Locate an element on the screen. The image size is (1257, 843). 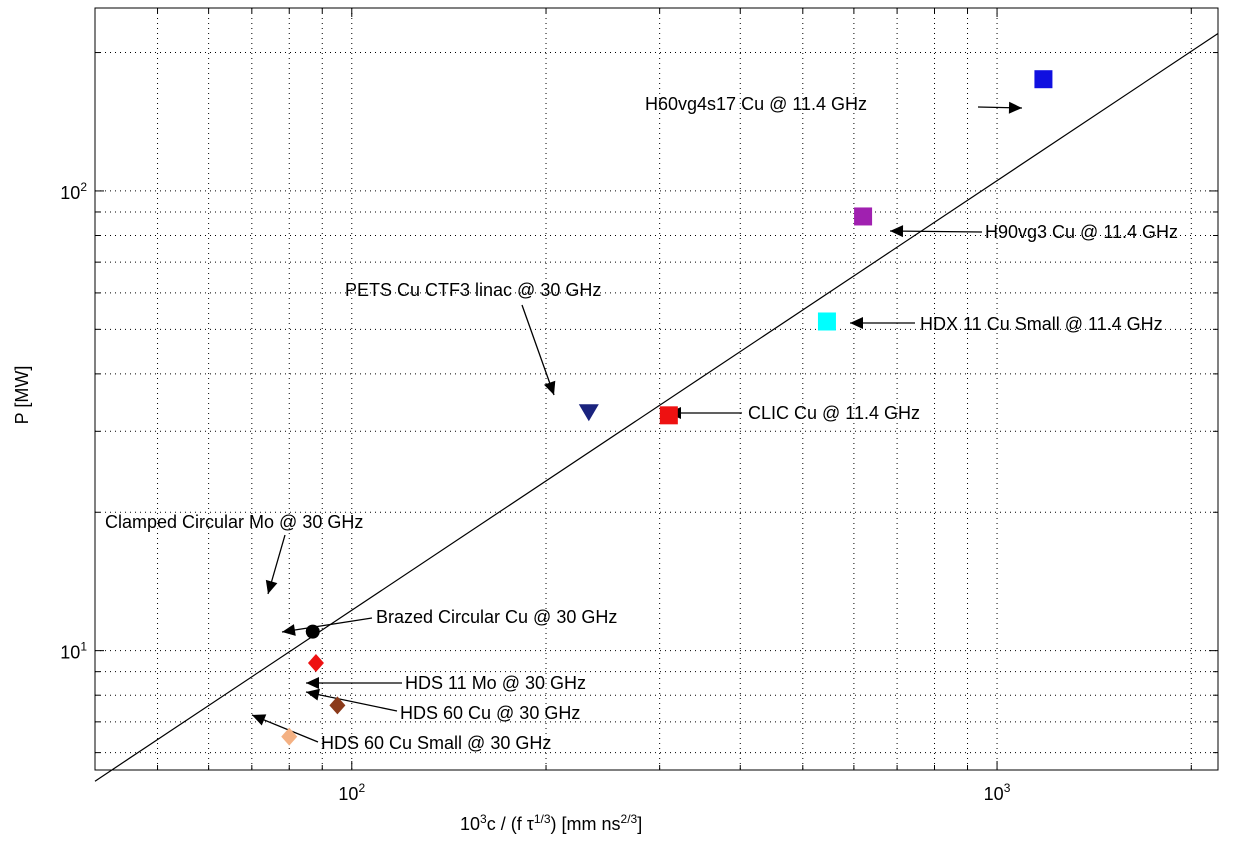
y-axis-label: P [MW] is located at coordinates (22, 395).